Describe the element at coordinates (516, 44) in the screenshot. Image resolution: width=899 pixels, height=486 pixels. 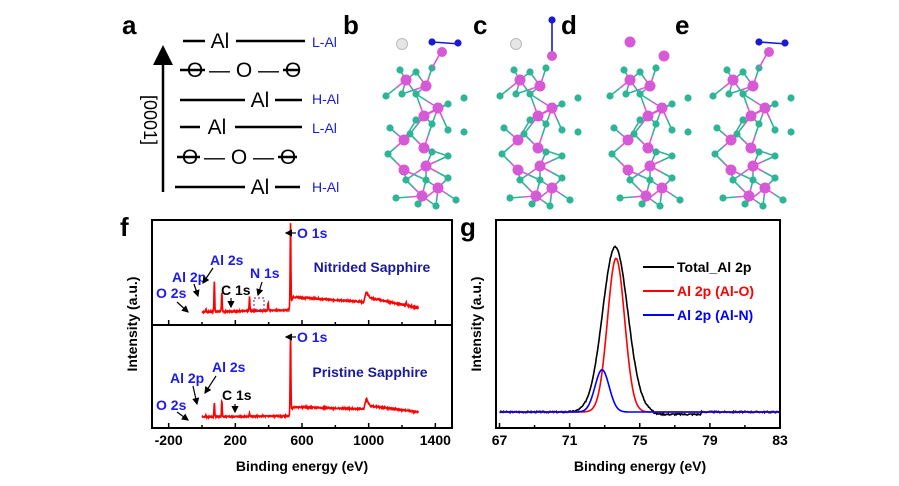
I see `hydrogen-atom` at that location.